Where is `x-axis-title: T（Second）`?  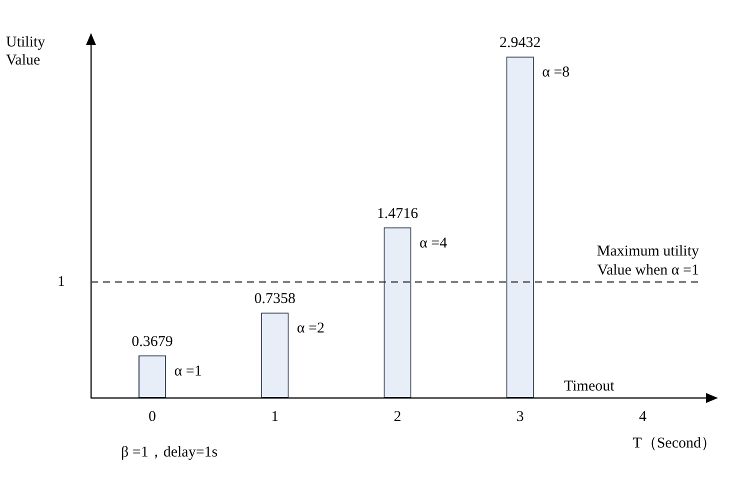
x-axis-title: T（Second） is located at coordinates (674, 443).